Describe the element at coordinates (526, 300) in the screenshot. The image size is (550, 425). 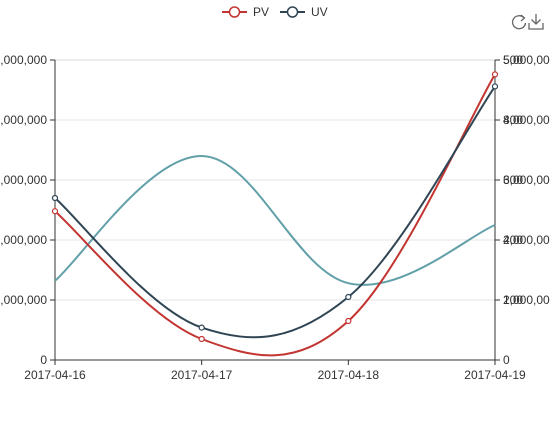
I see `y-tick-label-right: 1,000,000` at that location.